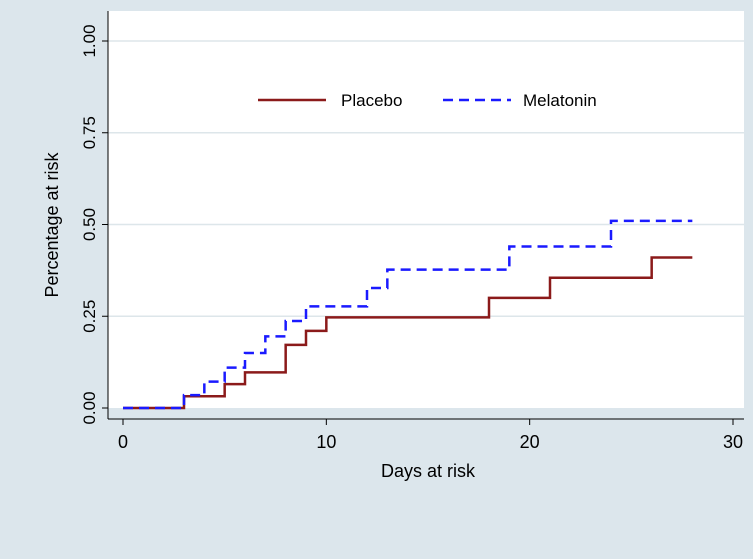 This screenshot has width=753, height=559. What do you see at coordinates (326, 442) in the screenshot?
I see `x-tick-label: 10` at bounding box center [326, 442].